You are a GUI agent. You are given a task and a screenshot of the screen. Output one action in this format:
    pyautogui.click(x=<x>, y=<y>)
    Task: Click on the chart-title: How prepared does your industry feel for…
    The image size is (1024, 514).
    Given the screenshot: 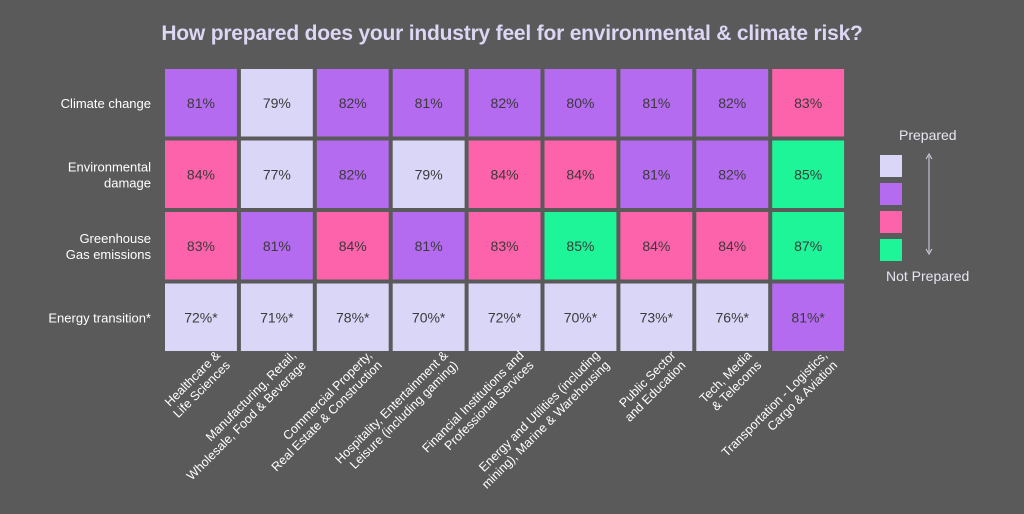 What is the action you would take?
    pyautogui.click(x=512, y=33)
    